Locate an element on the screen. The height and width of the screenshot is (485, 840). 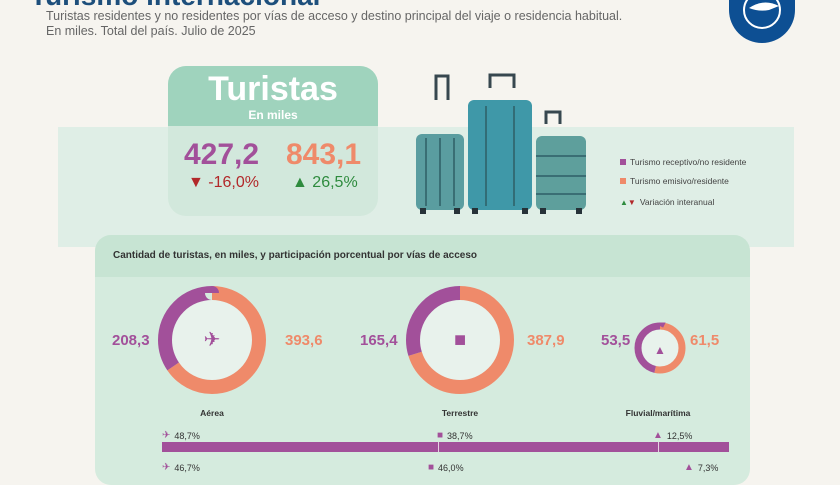
summary-title: Turistas is located at coordinates (273, 89).